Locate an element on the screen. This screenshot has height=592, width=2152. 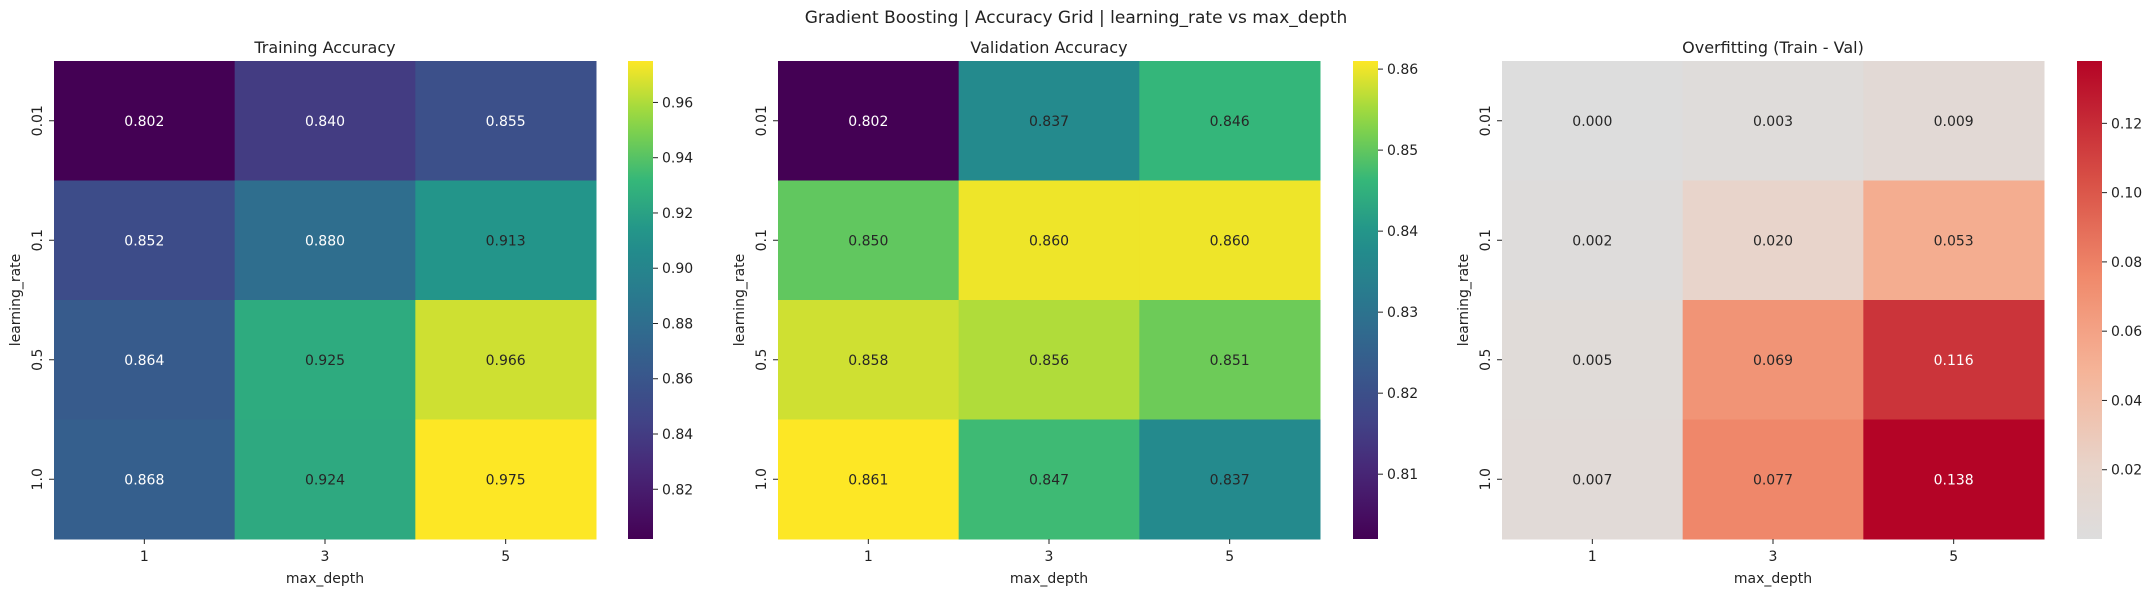
cell-annotation: 0.861 is located at coordinates (868, 480).